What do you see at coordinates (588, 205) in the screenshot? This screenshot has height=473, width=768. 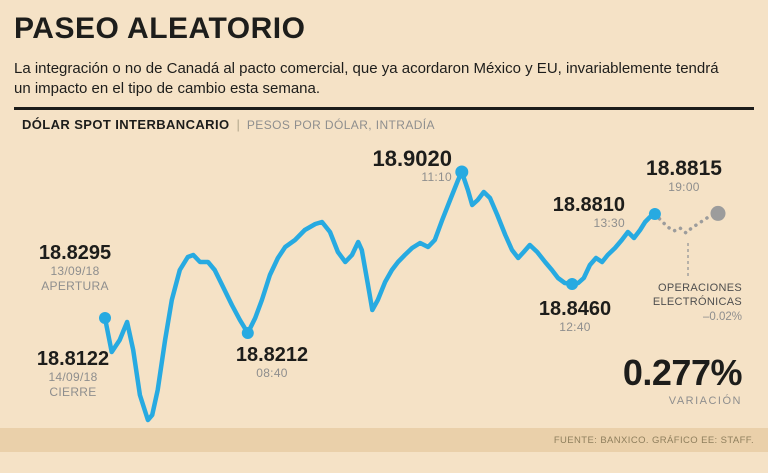 I see `price-1330: 18.8810` at bounding box center [588, 205].